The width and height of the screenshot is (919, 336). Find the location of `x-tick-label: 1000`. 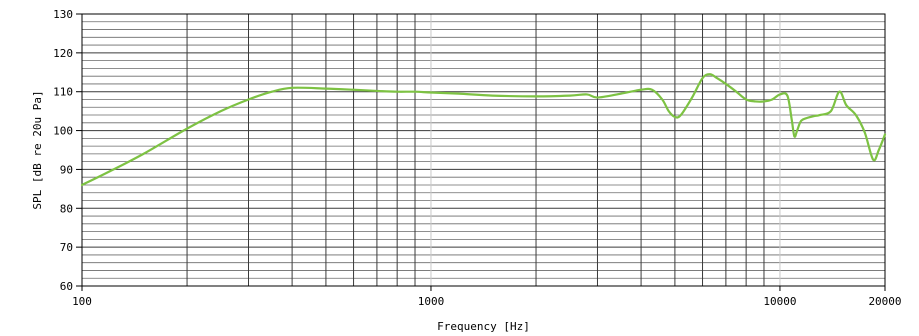

x-tick-label: 1000 is located at coordinates (431, 301).